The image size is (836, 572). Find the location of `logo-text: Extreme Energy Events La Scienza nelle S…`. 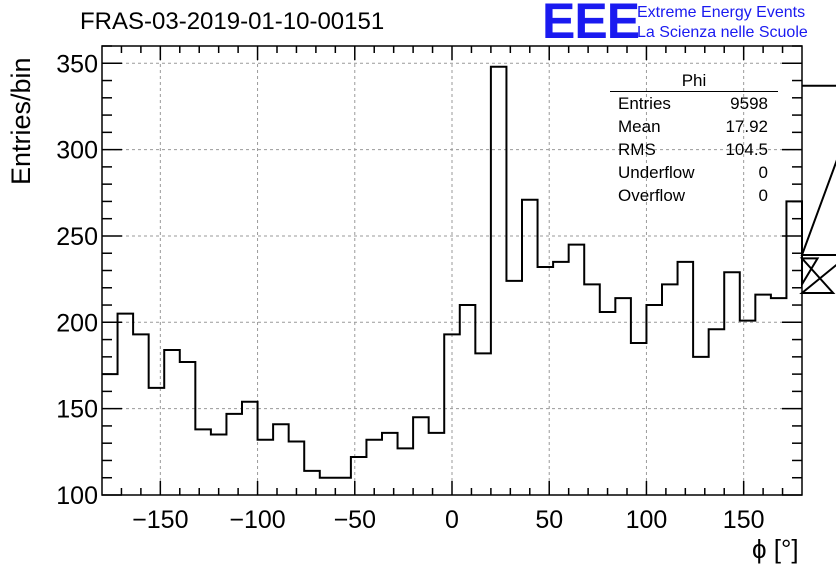

logo-text: Extreme Energy Events La Scienza nelle S… is located at coordinates (722, 23).